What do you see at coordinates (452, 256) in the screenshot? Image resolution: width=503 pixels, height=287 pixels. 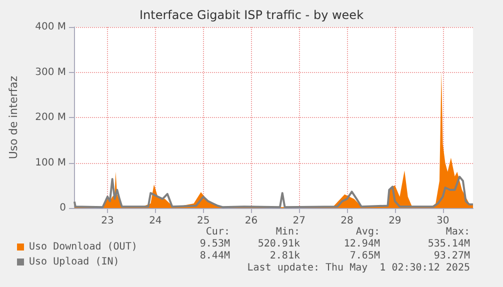 I see `text: 93.27M` at bounding box center [452, 256].